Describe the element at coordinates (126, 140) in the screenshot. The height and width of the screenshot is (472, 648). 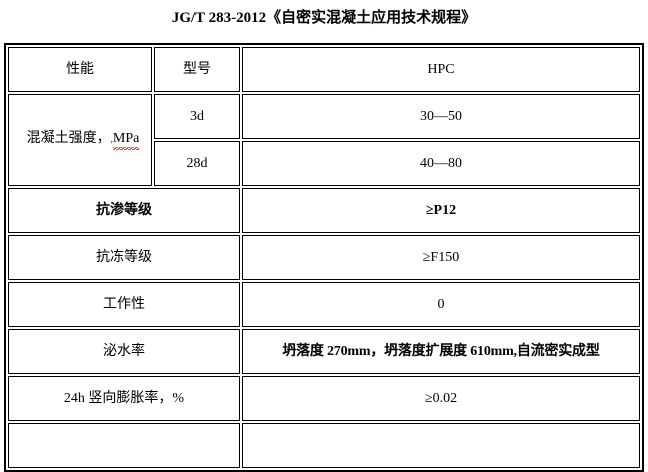
I see `spellchecked-unit: MPa` at that location.